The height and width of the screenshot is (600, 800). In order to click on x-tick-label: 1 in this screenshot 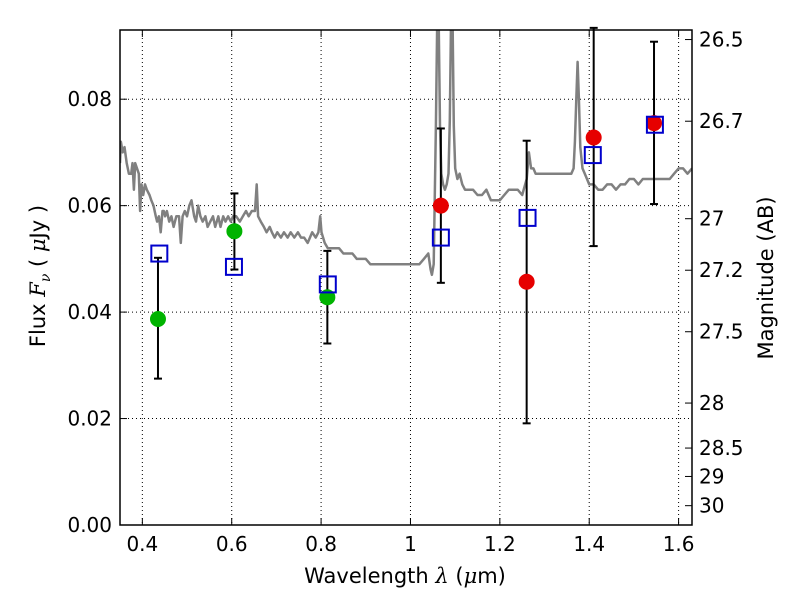, I will do `click(410, 544)`.